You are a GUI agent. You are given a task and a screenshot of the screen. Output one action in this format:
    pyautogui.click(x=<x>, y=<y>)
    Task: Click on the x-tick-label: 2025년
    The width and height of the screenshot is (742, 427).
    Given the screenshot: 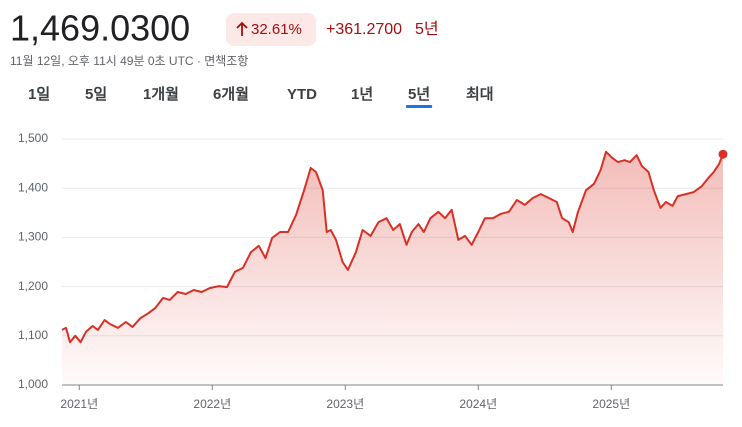 What is the action you would take?
    pyautogui.click(x=611, y=404)
    